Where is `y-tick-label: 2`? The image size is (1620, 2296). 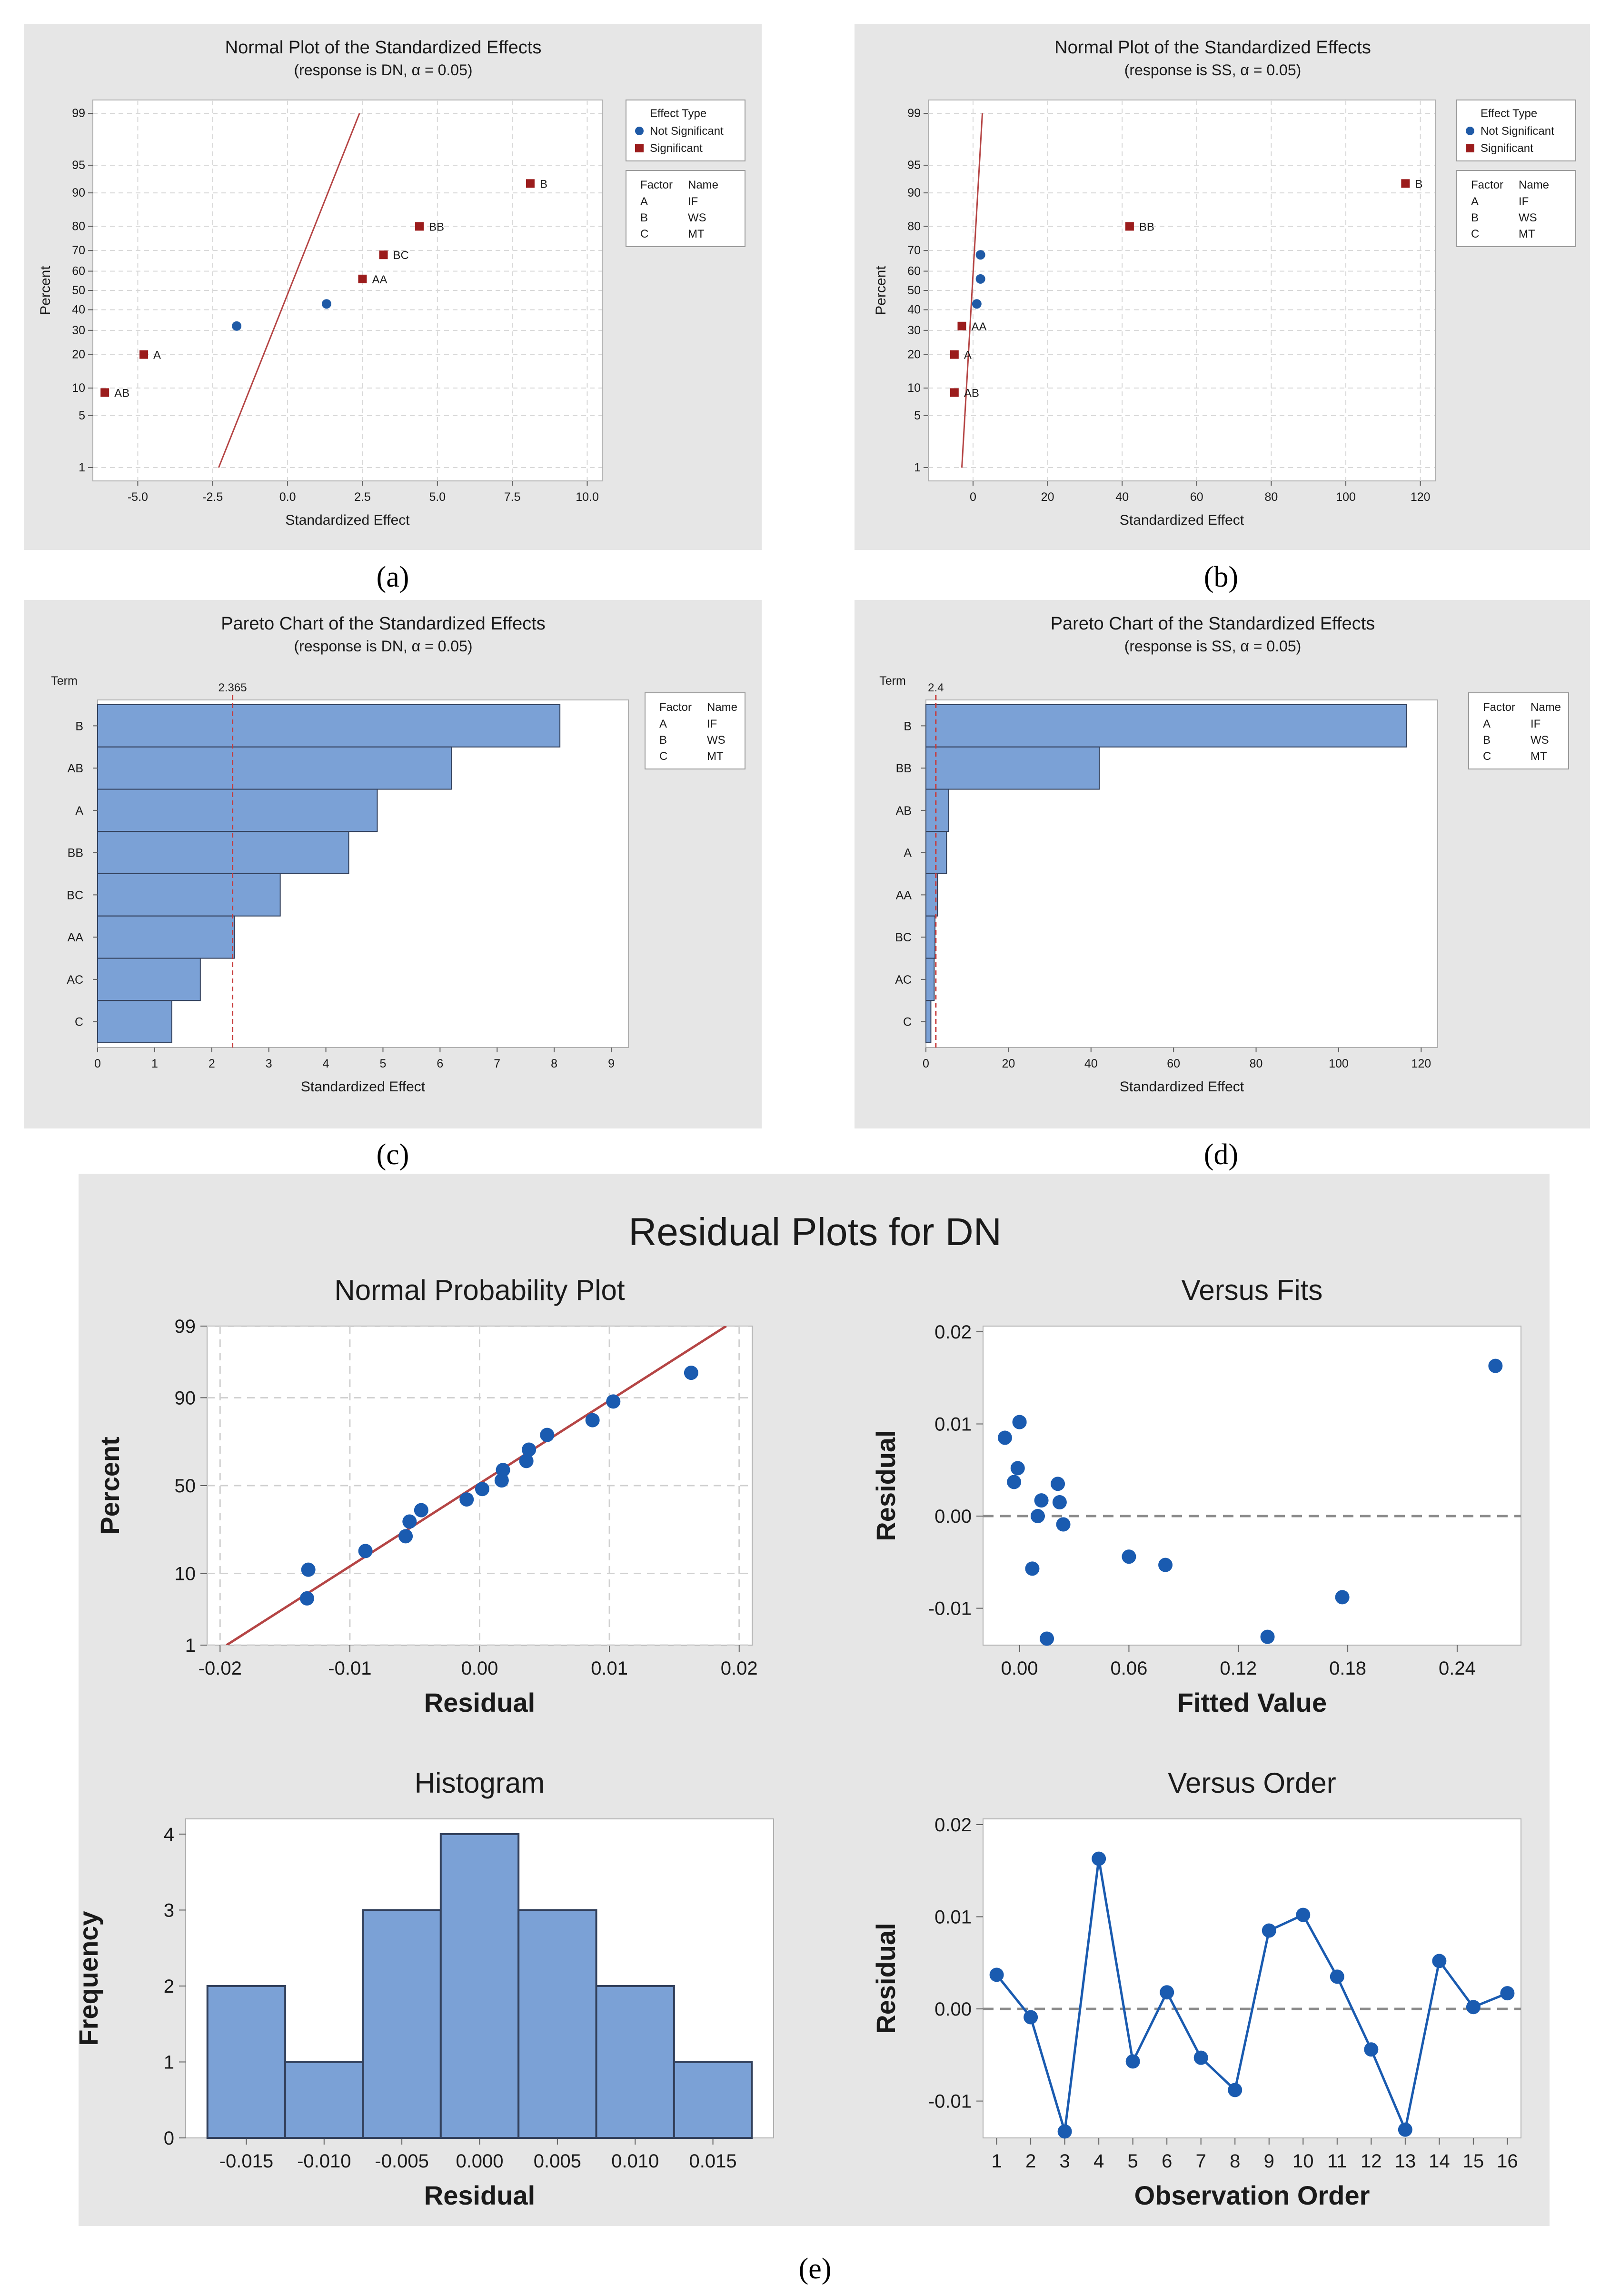 y-tick-label: 2 is located at coordinates (169, 1986).